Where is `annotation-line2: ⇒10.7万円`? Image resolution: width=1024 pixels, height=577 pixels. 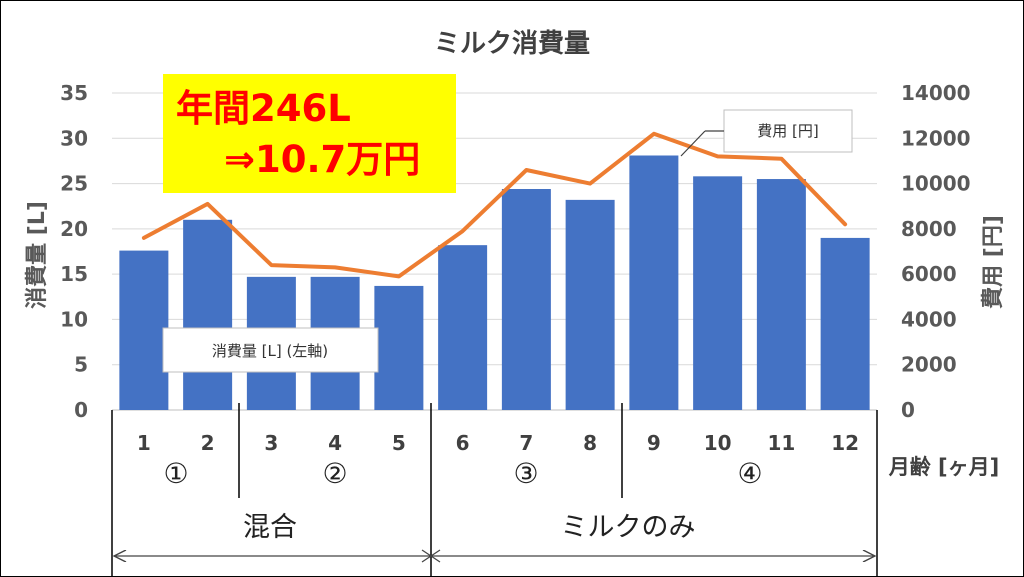
annotation-line2: ⇒10.7万円 is located at coordinates (322, 159).